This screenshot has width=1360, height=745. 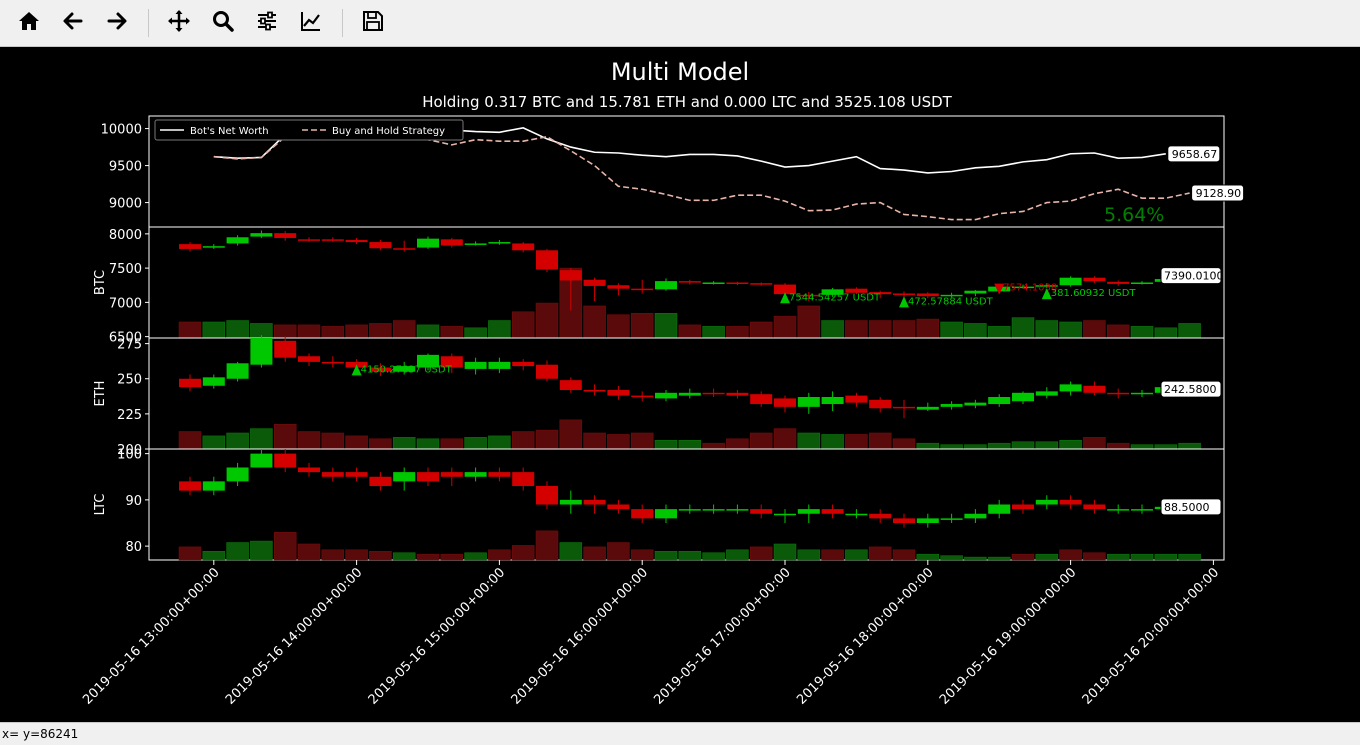 I want to click on trade-marker-sell, so click(x=999, y=289).